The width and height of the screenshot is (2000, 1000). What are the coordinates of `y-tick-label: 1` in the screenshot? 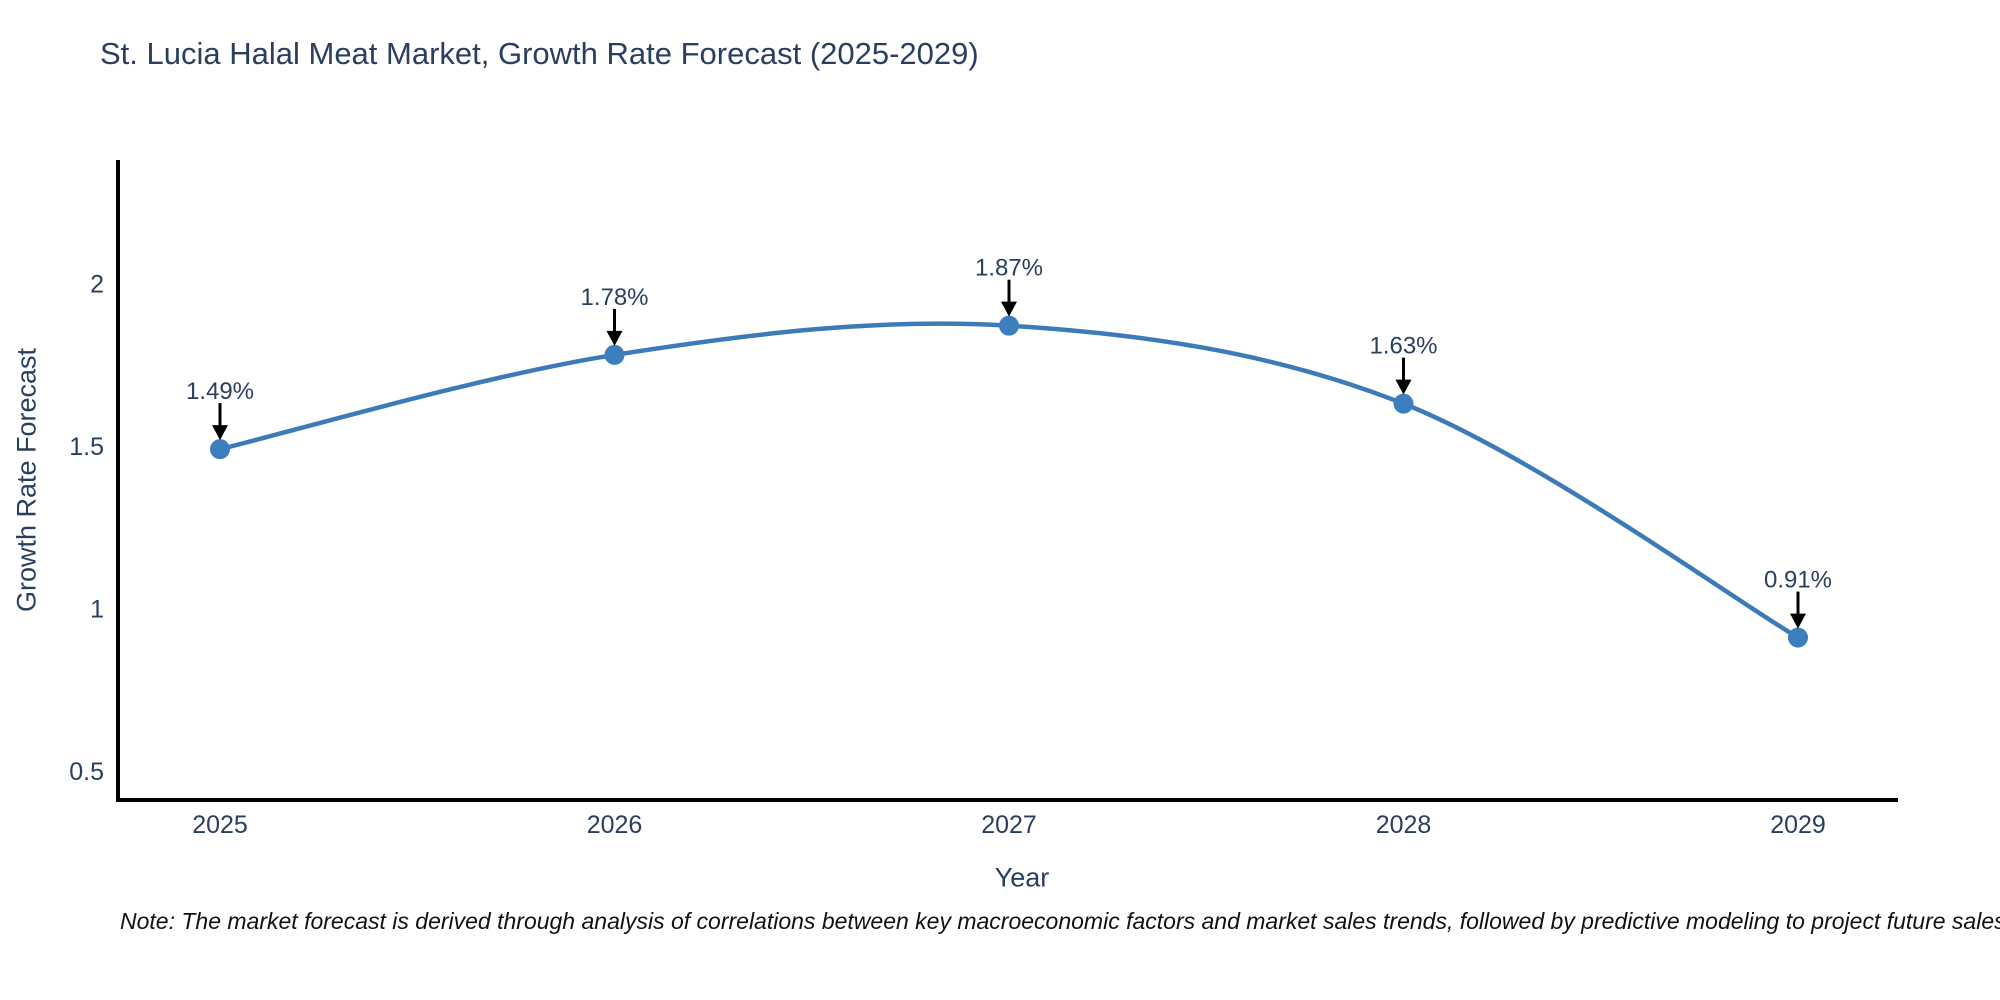 It's located at (97, 609).